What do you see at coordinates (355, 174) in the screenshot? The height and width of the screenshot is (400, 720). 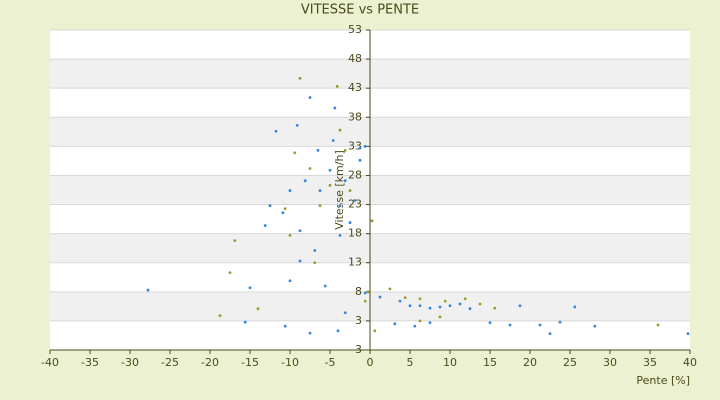 I see `y-tick-label: 28` at bounding box center [355, 174].